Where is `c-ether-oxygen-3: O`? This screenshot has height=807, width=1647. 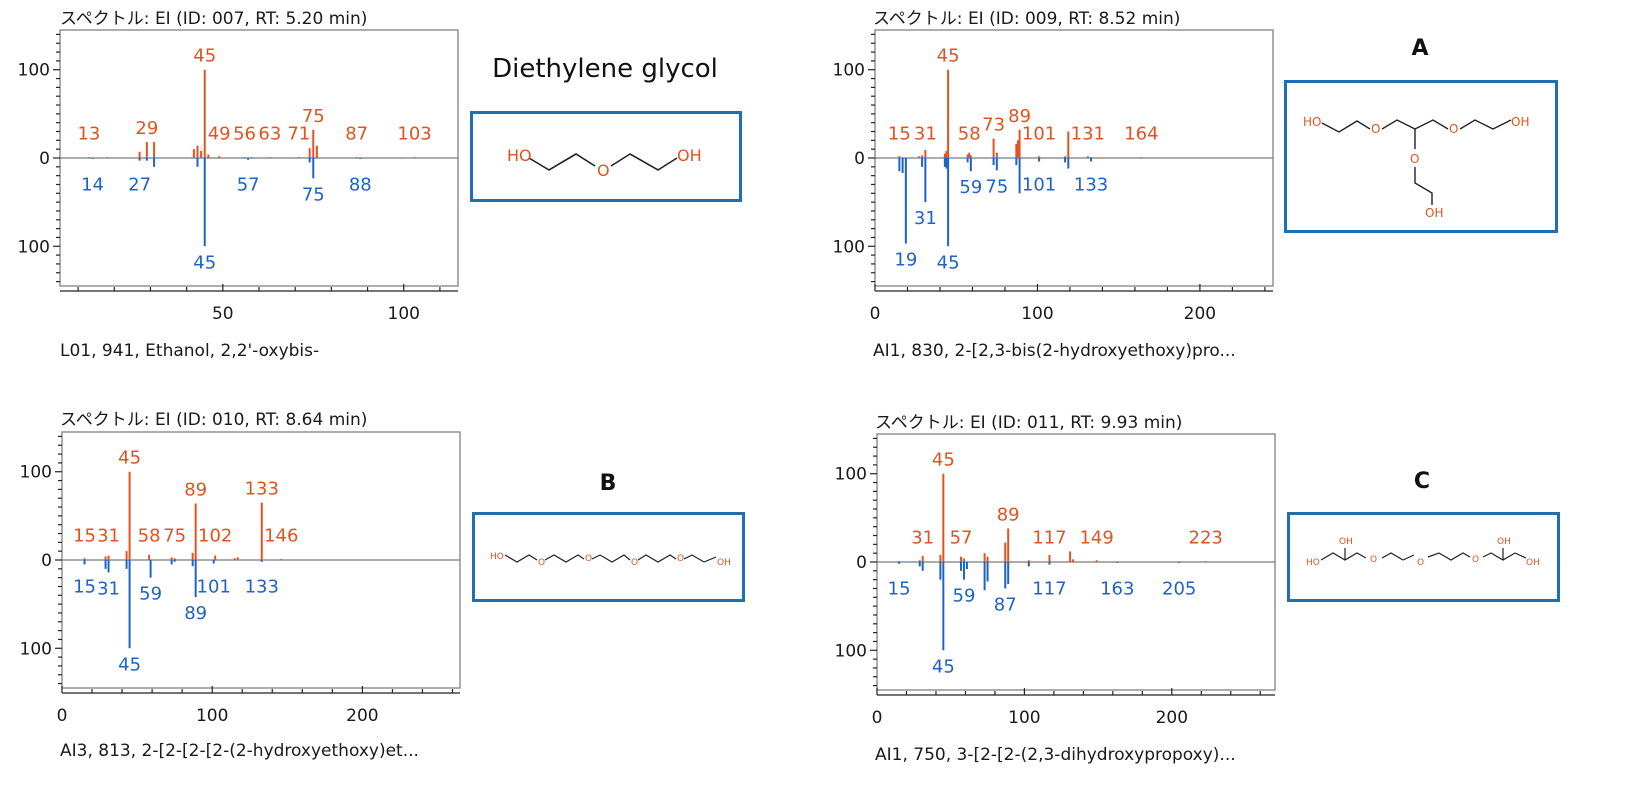 c-ether-oxygen-3: O is located at coordinates (1475, 560).